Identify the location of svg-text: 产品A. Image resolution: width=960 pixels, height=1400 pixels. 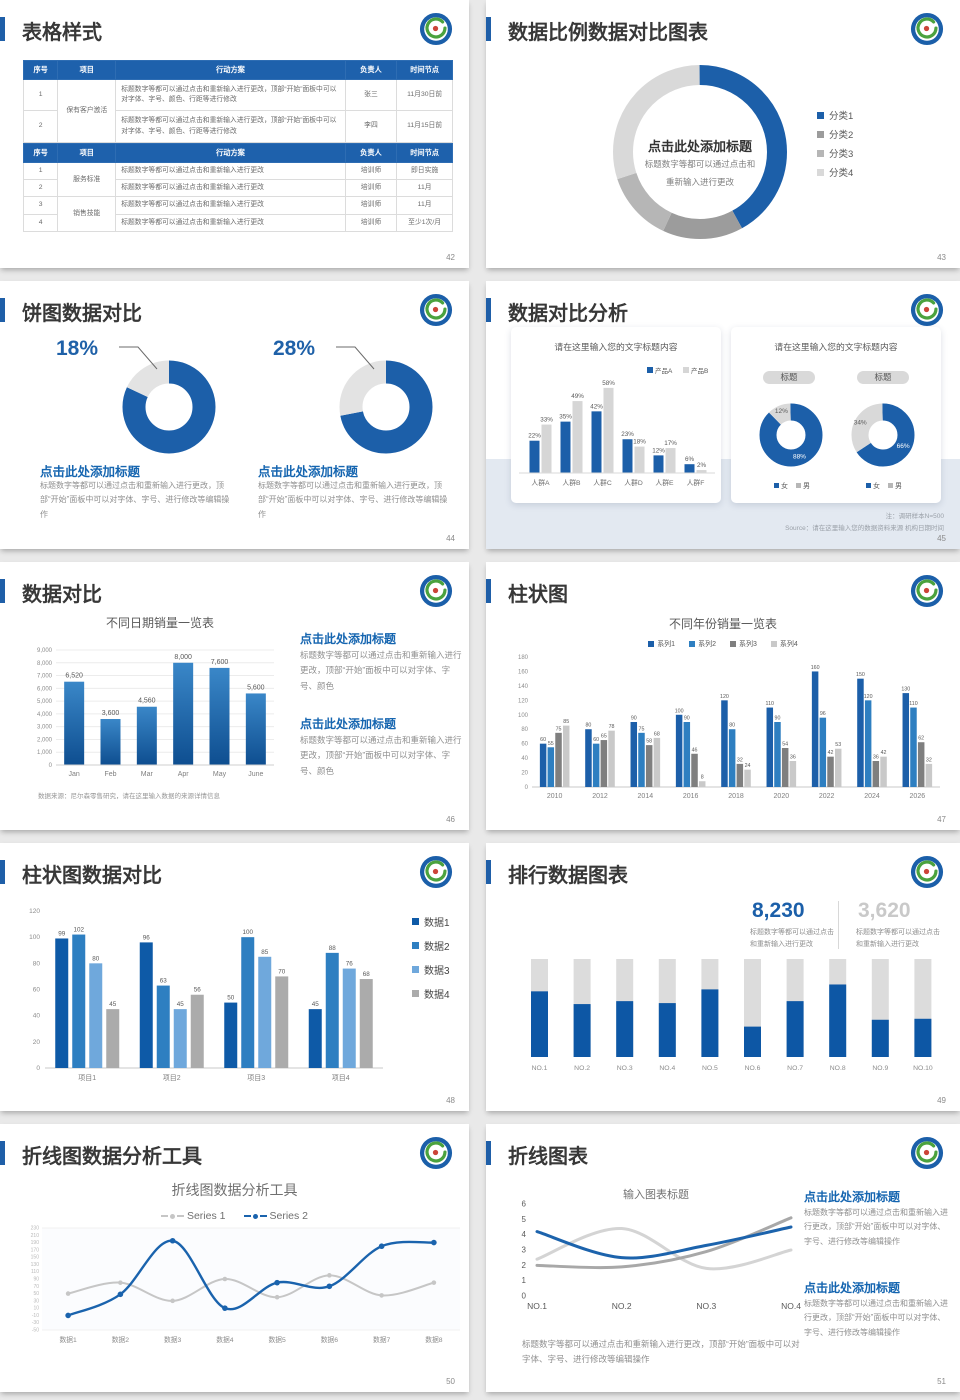
(664, 370).